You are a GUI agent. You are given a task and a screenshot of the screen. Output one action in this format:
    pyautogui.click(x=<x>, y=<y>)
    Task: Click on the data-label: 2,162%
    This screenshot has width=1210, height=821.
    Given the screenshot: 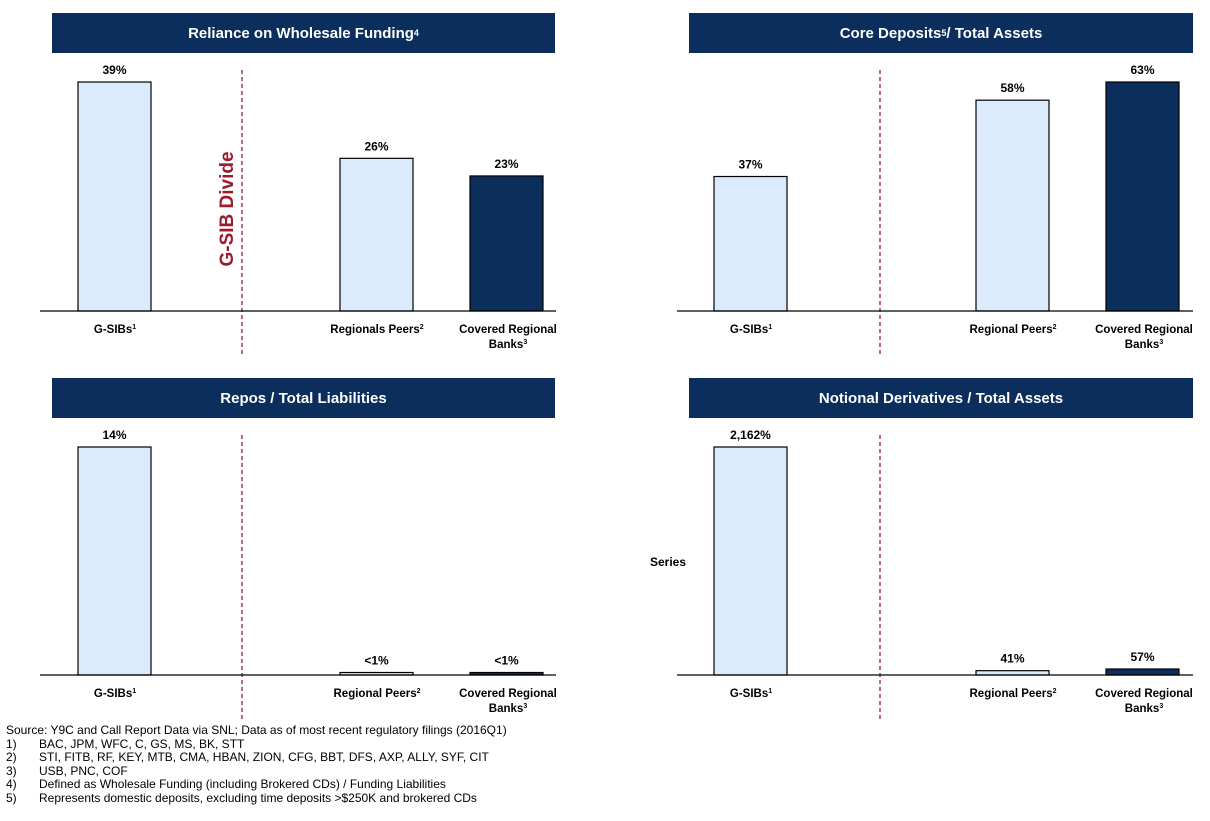 What is the action you would take?
    pyautogui.click(x=750, y=435)
    